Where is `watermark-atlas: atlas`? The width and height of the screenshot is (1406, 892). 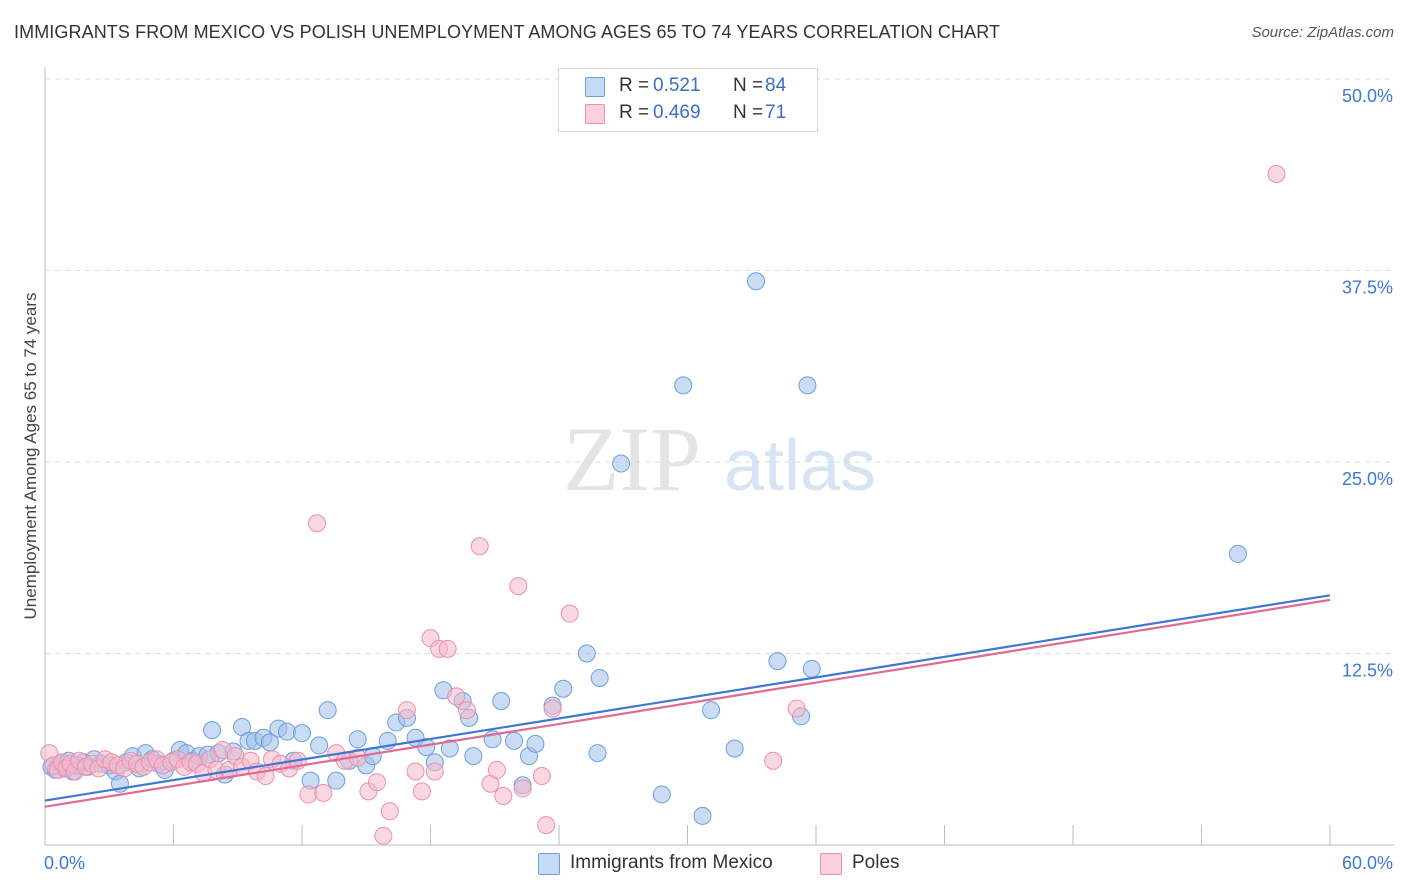 watermark-atlas: atlas is located at coordinates (800, 466).